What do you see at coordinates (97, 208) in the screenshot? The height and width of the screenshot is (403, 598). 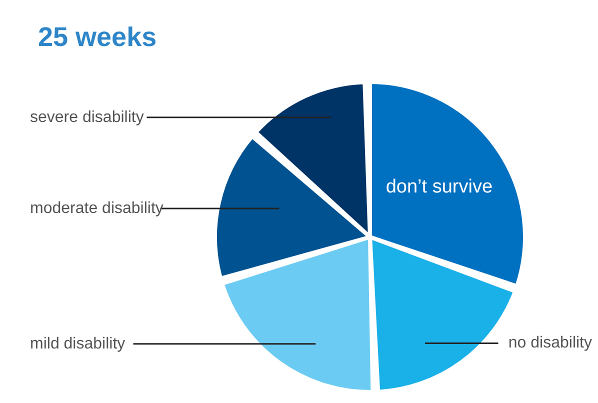 I see `slice-label: moderate disability` at bounding box center [97, 208].